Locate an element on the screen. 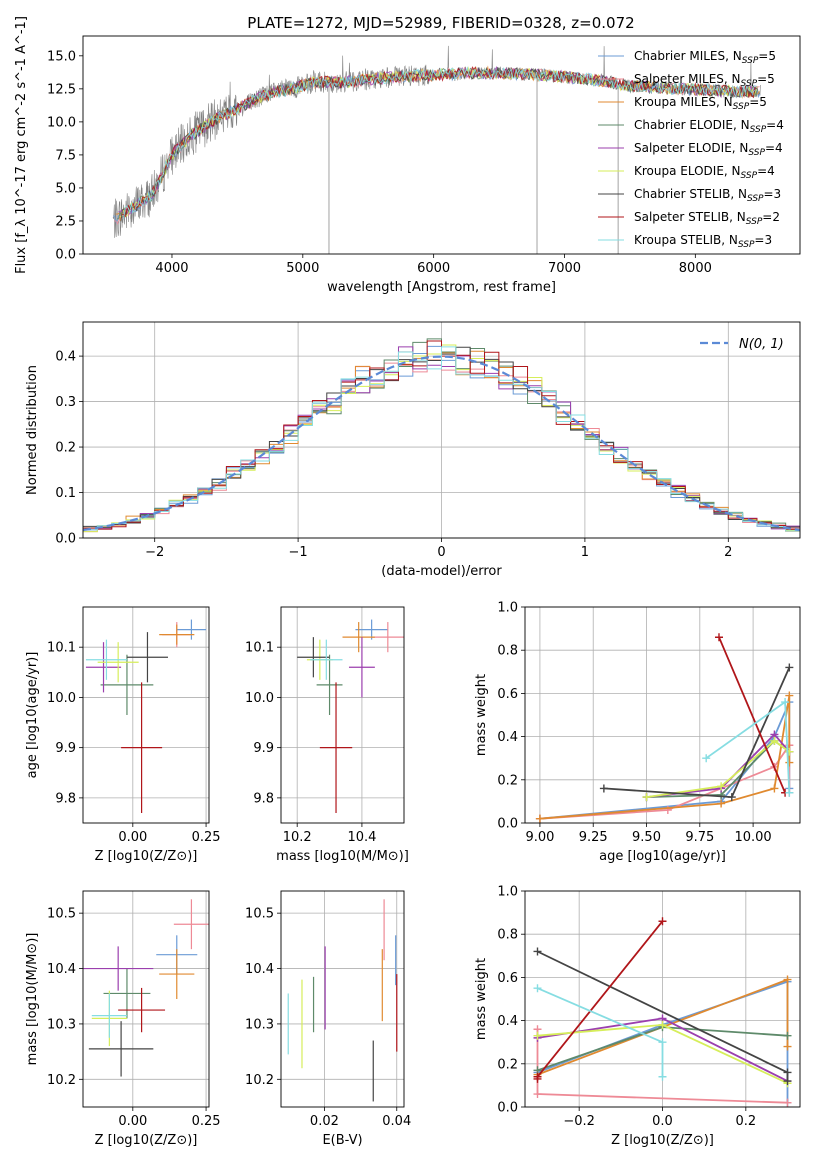  mass_vs_Z-data is located at coordinates (146, 988).